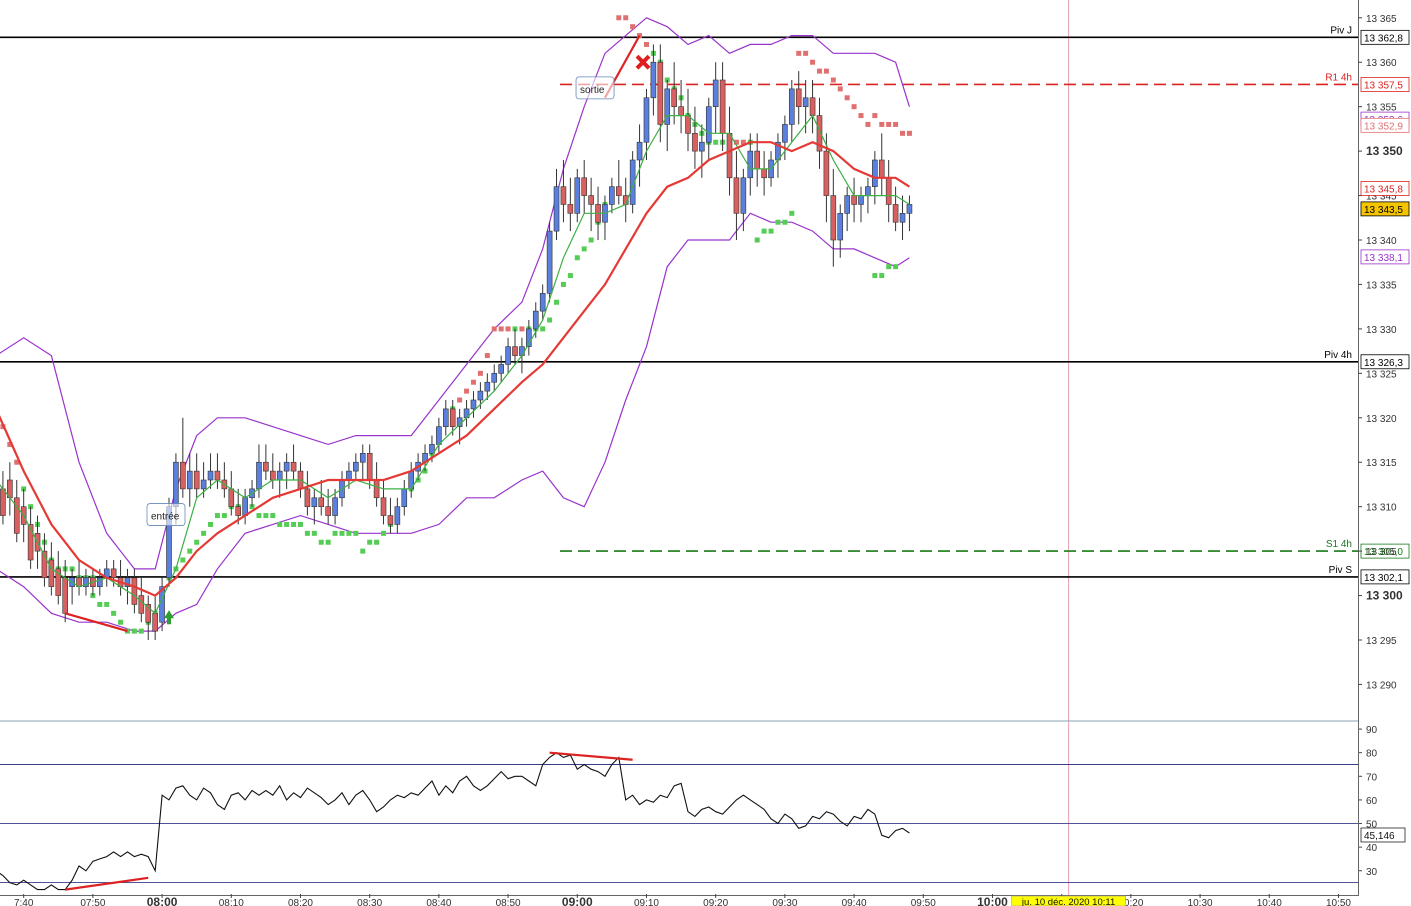 The image size is (1411, 906). Describe the element at coordinates (1130, 902) in the screenshot. I see `time-tick-label: 10:20` at that location.